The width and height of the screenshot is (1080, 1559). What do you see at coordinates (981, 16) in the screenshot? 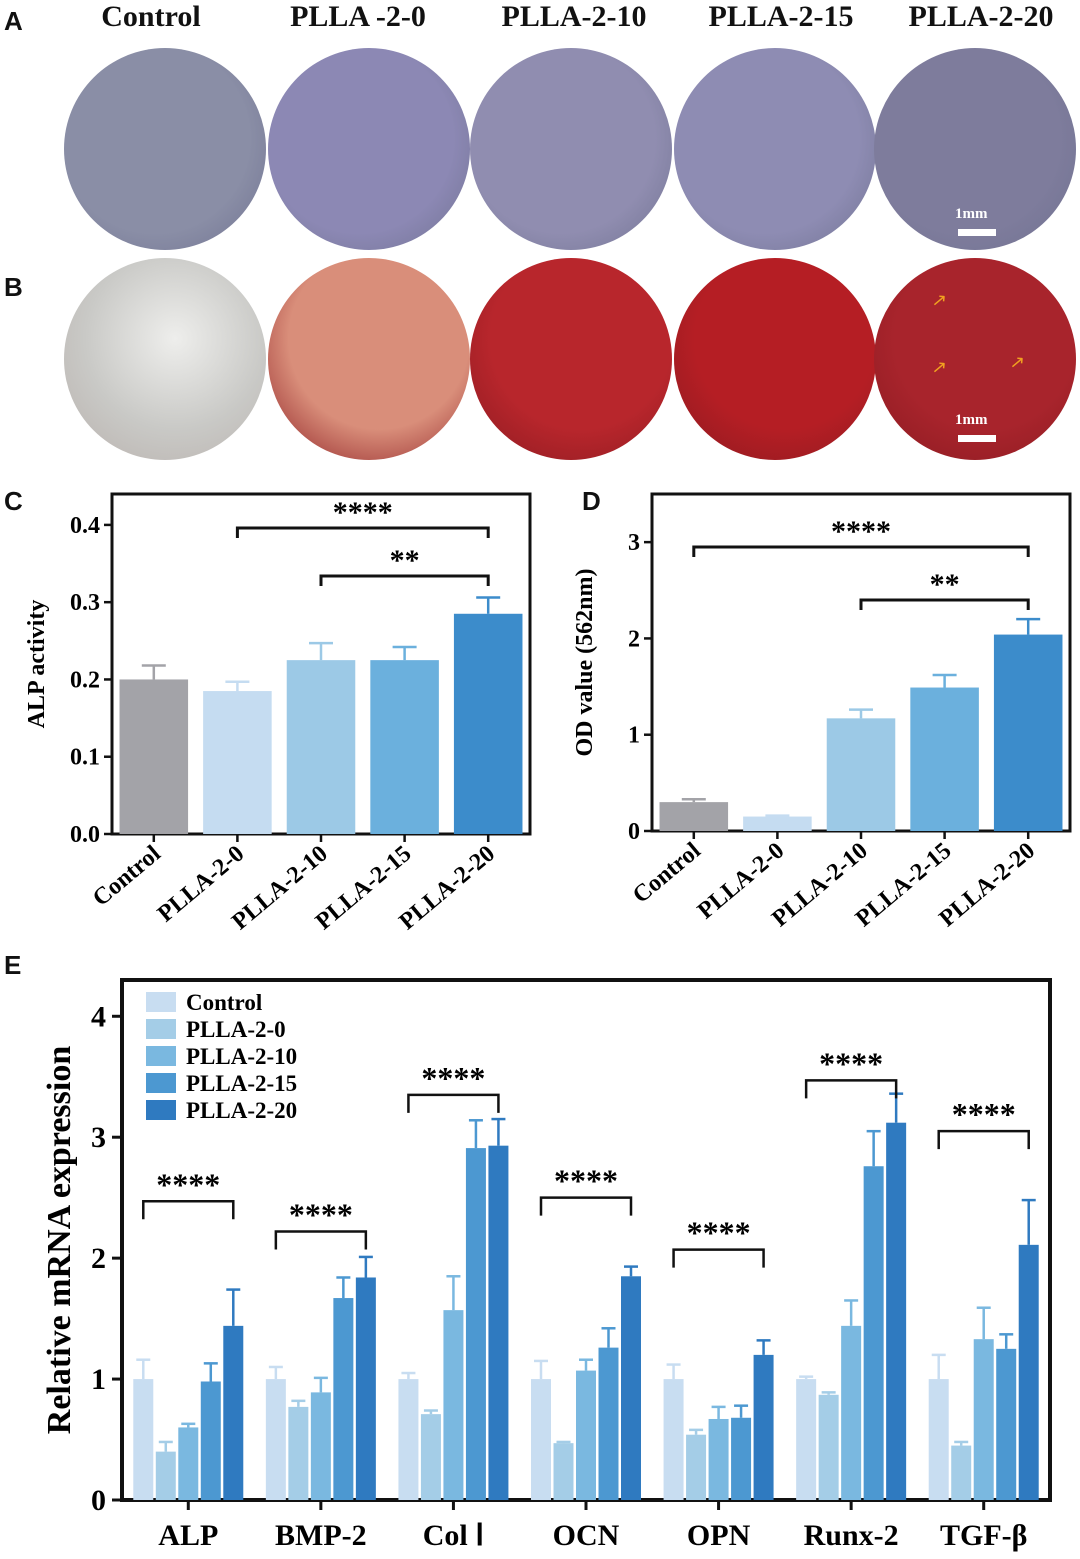
I see `group-label-plla-2-20: PLLA-2-20` at bounding box center [981, 16].